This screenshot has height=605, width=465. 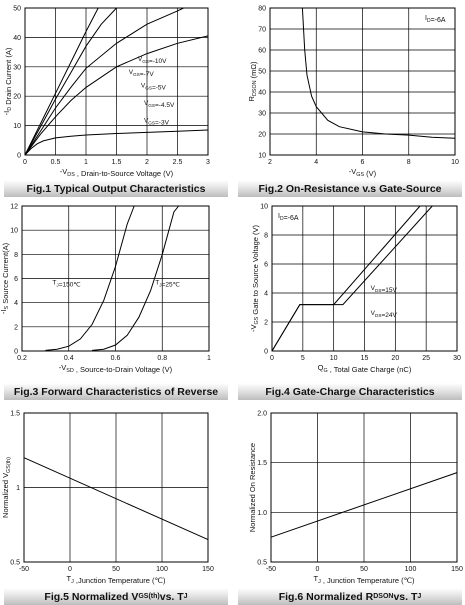 I want to click on figure-caption: Fig.2 On-Resistance v.s Gate-Source, so click(x=350, y=188).